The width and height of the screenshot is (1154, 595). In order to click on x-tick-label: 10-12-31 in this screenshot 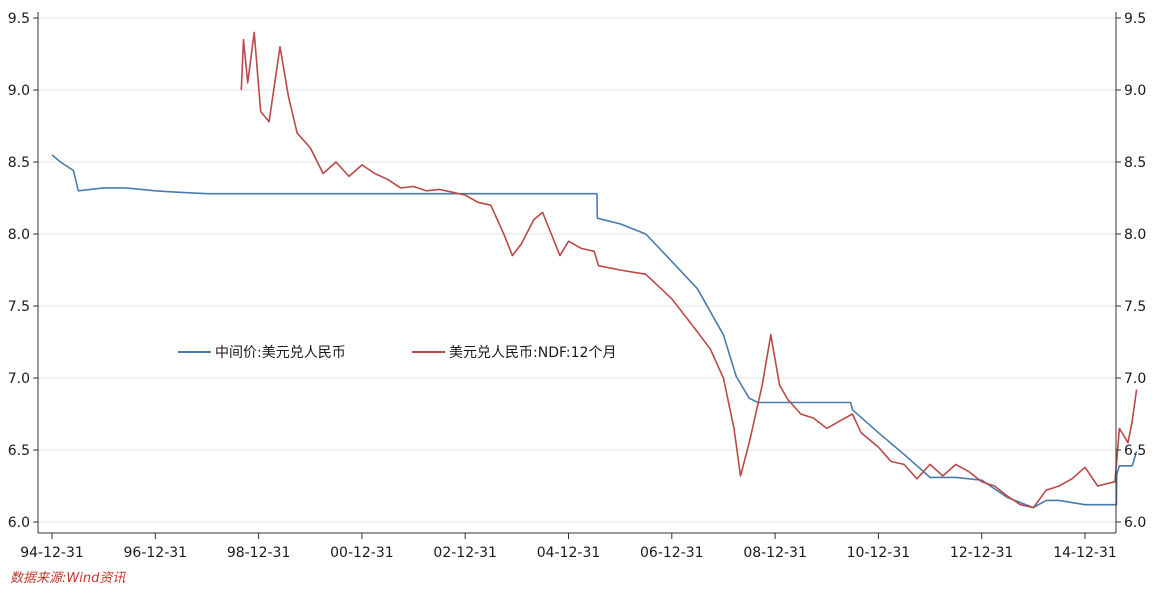, I will do `click(879, 553)`.